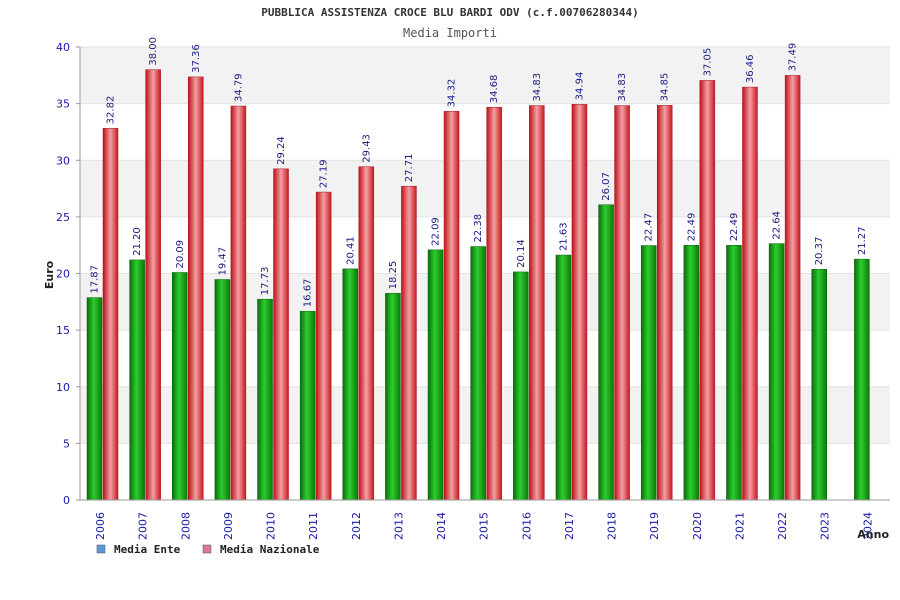  I want to click on bar-media-ente-2024, so click(862, 379).